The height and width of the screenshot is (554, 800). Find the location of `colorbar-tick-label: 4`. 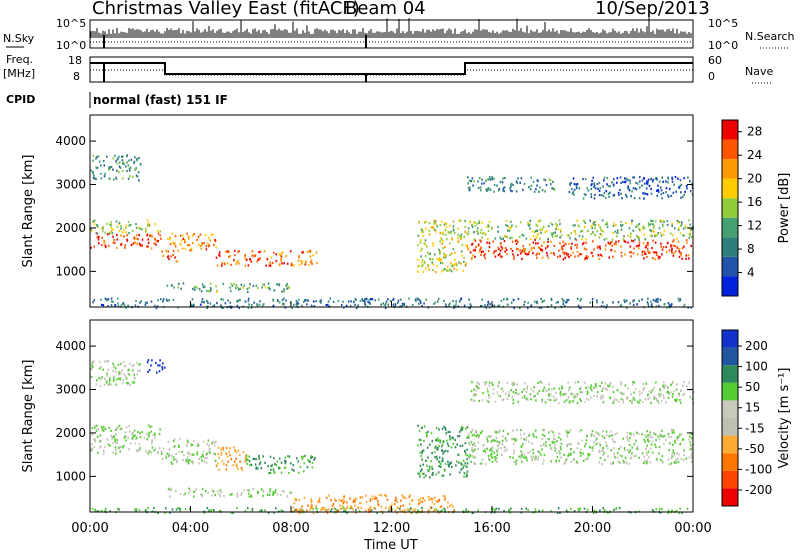

colorbar-tick-label: 4 is located at coordinates (751, 273).